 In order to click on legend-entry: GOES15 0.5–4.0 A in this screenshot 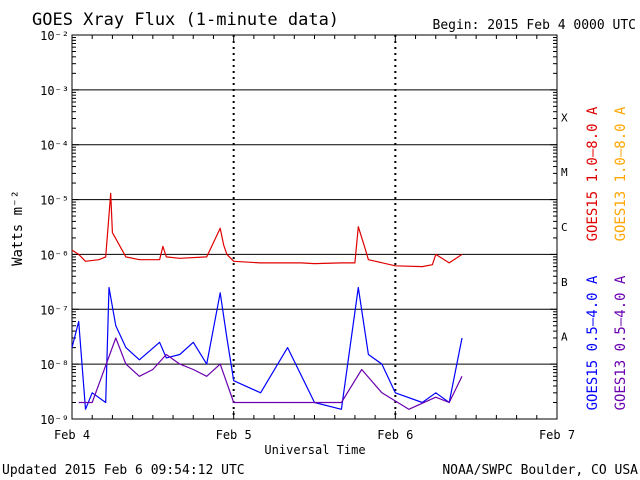, I will do `click(593, 342)`.